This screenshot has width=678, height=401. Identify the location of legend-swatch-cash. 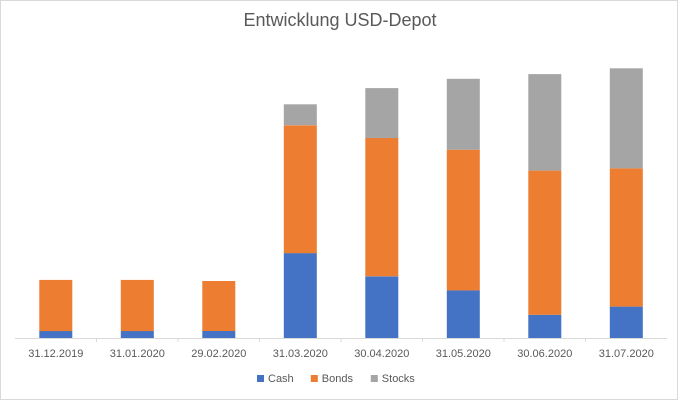
(260, 378).